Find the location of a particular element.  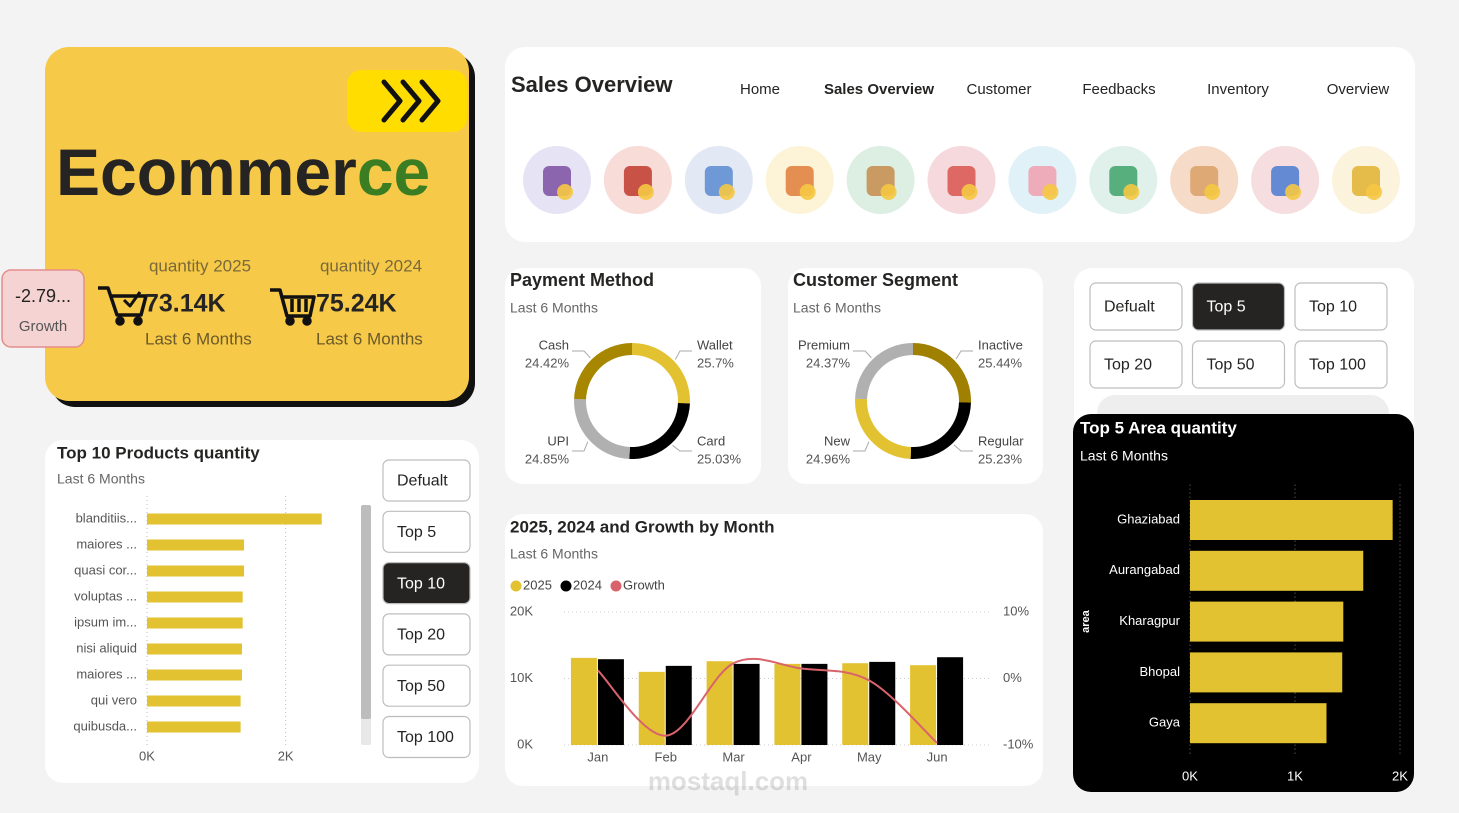

y-tick-label: Aurangabad is located at coordinates (1144, 569).